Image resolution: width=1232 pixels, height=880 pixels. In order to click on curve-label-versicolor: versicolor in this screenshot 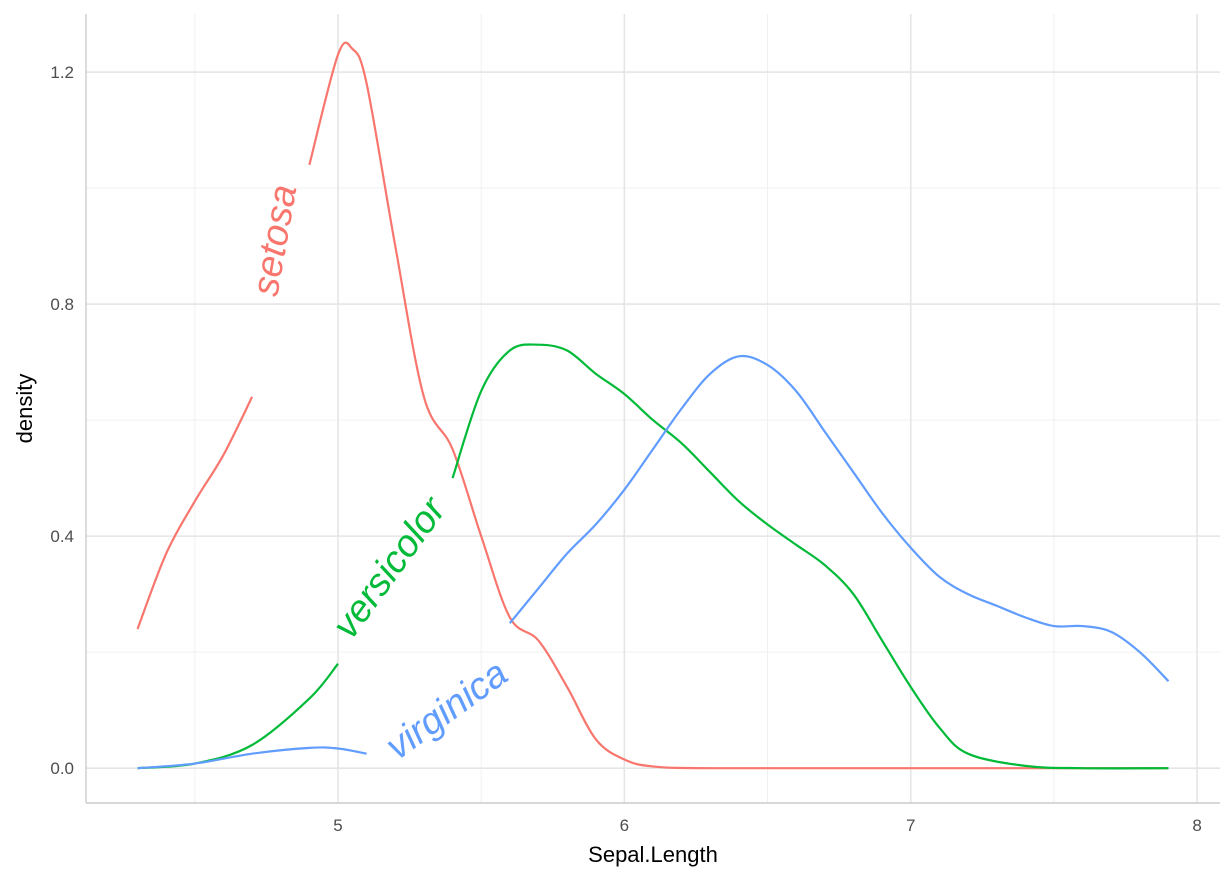, I will do `click(390, 567)`.